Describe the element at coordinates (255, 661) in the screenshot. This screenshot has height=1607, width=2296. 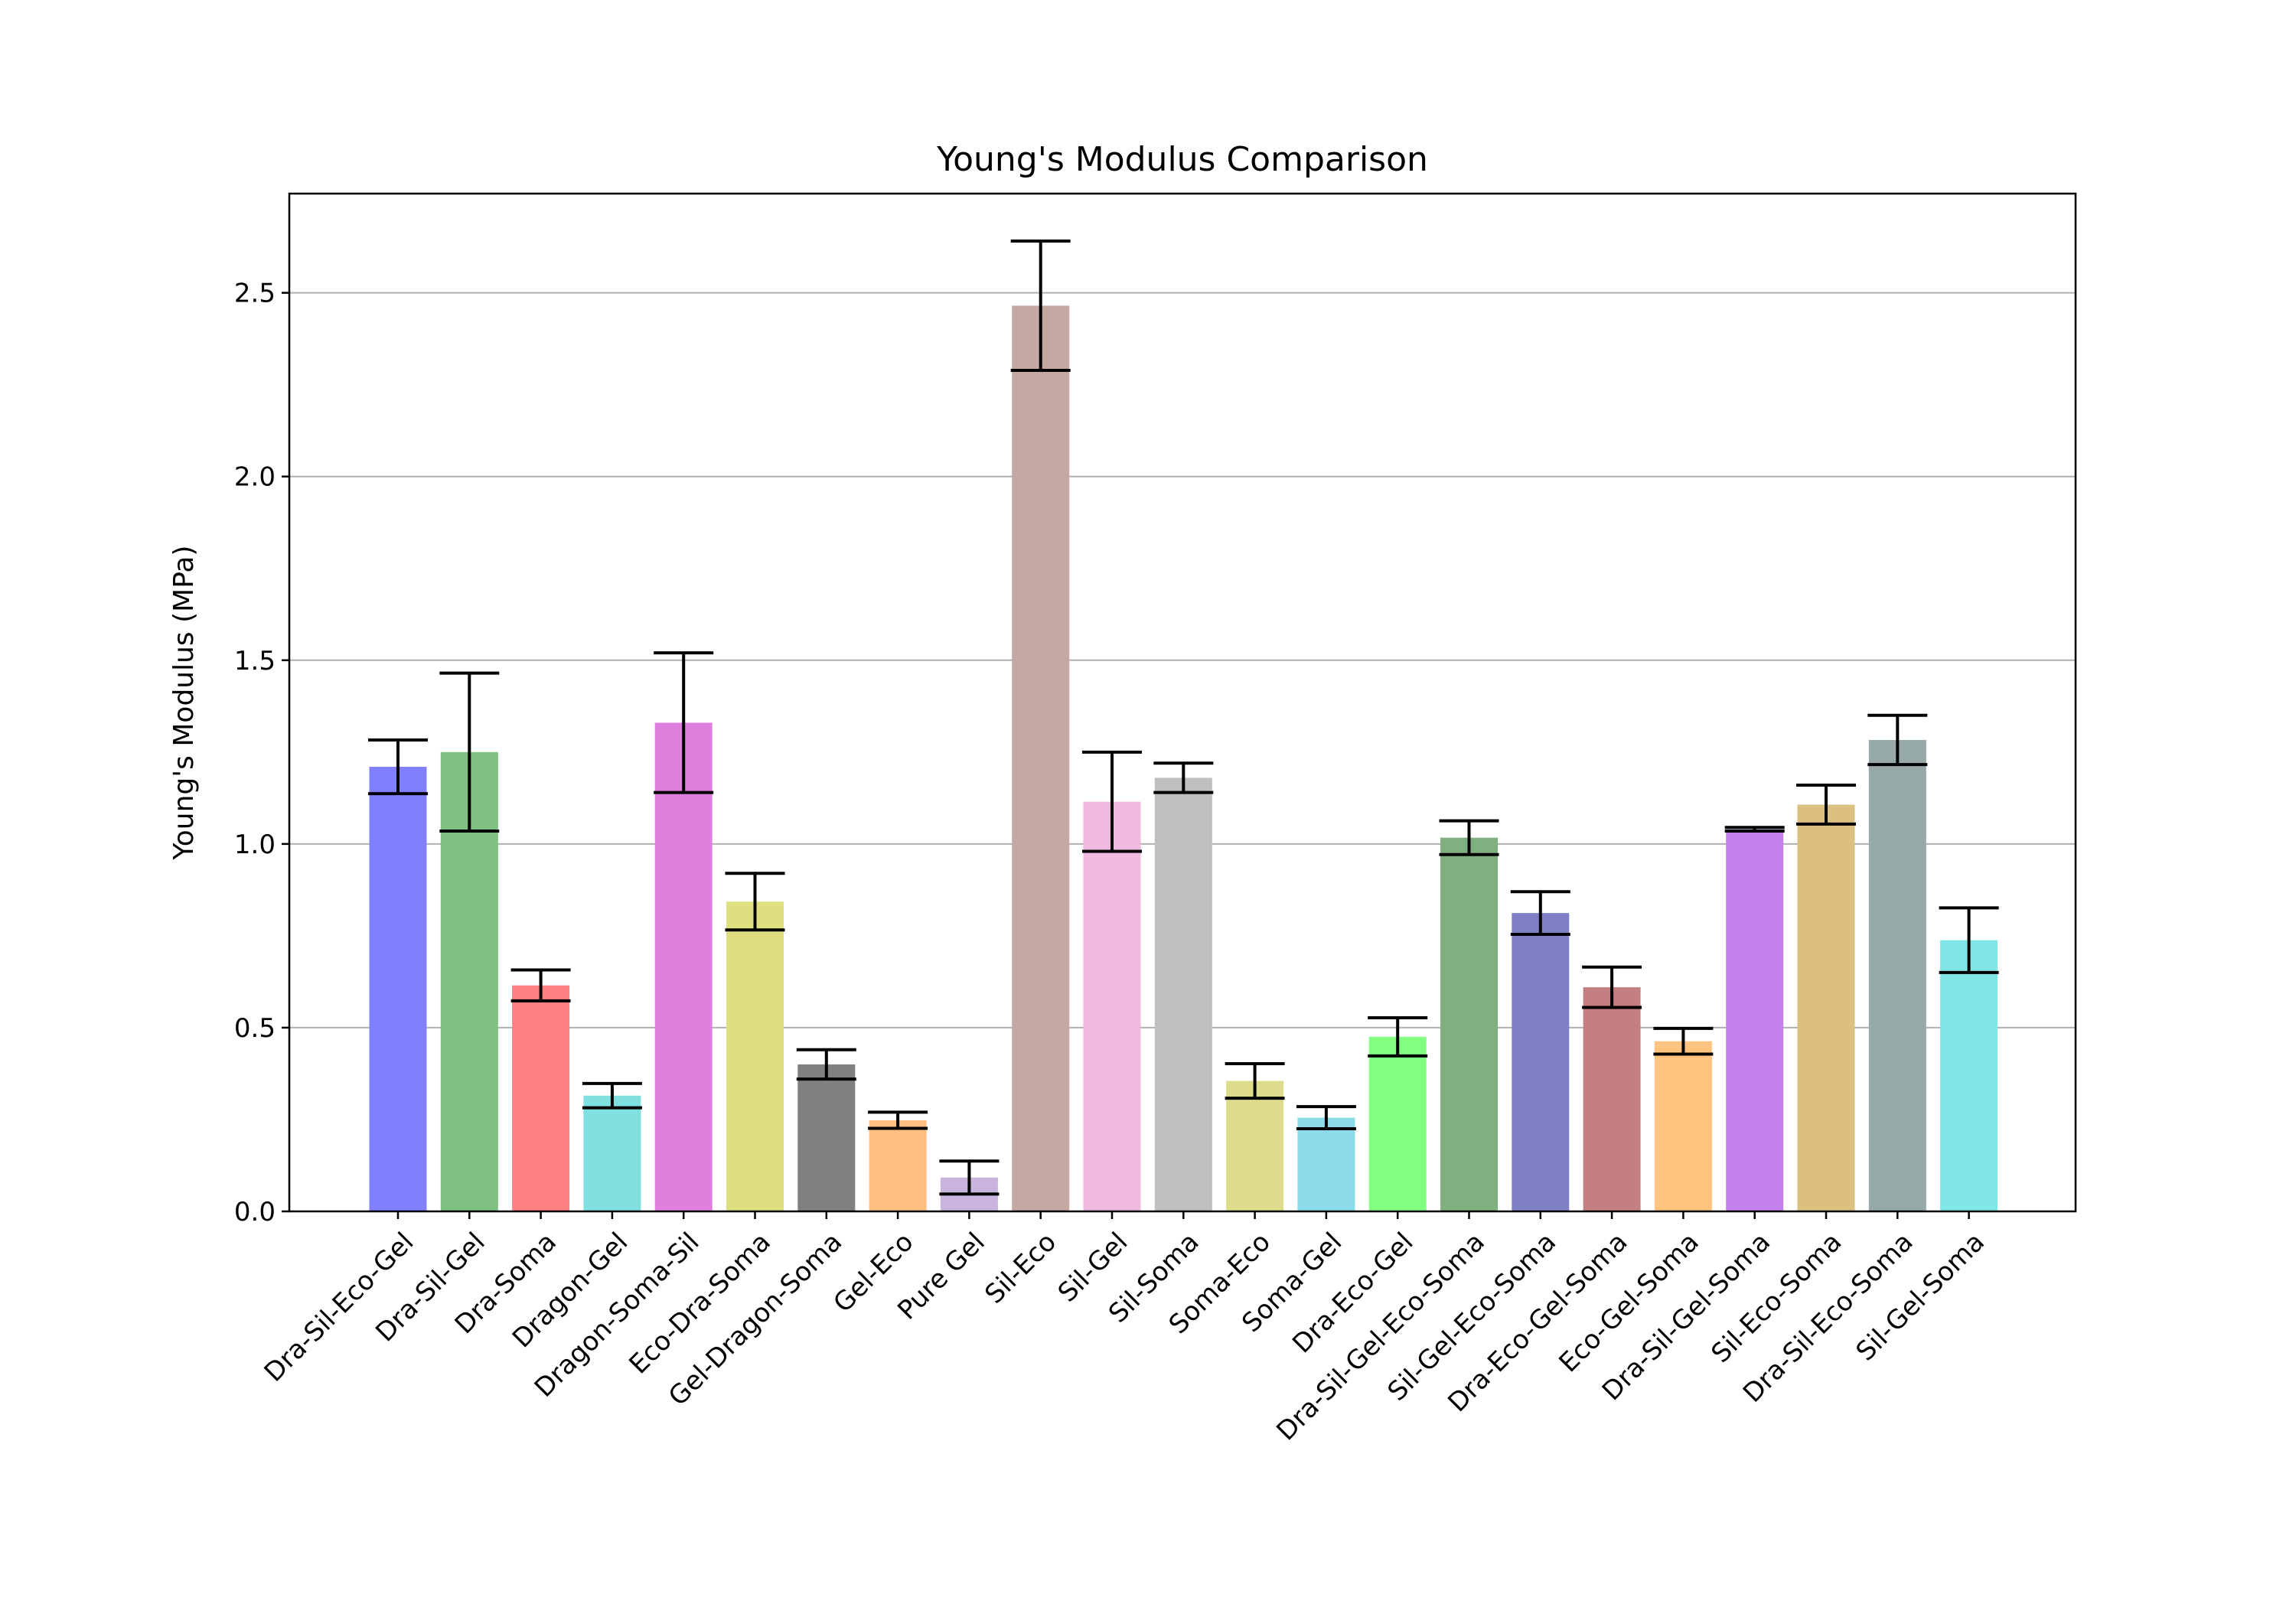
I see `y-tick-label: 1.5` at that location.